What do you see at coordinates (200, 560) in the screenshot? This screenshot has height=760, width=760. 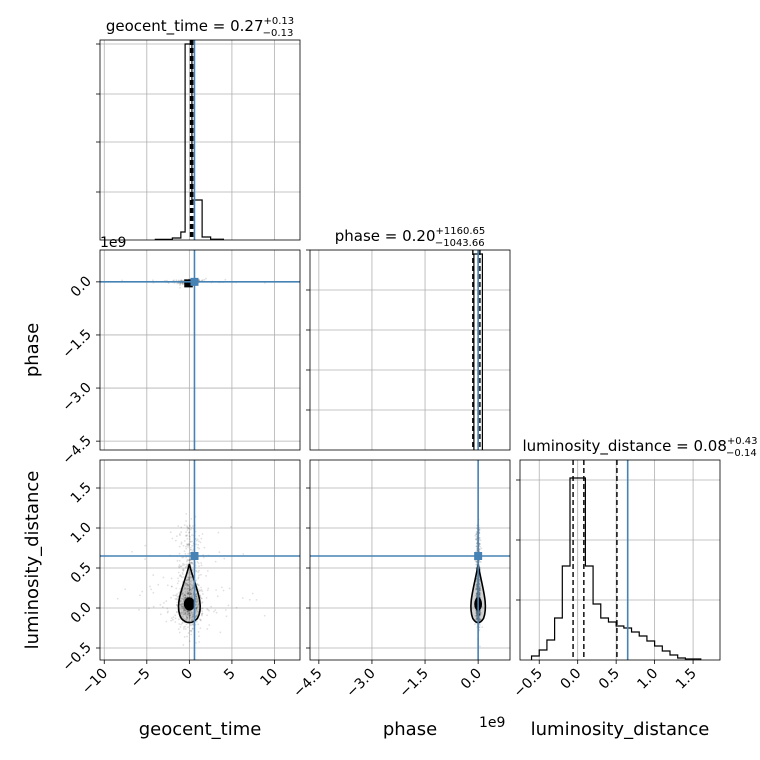 I see `panel-frame` at bounding box center [200, 560].